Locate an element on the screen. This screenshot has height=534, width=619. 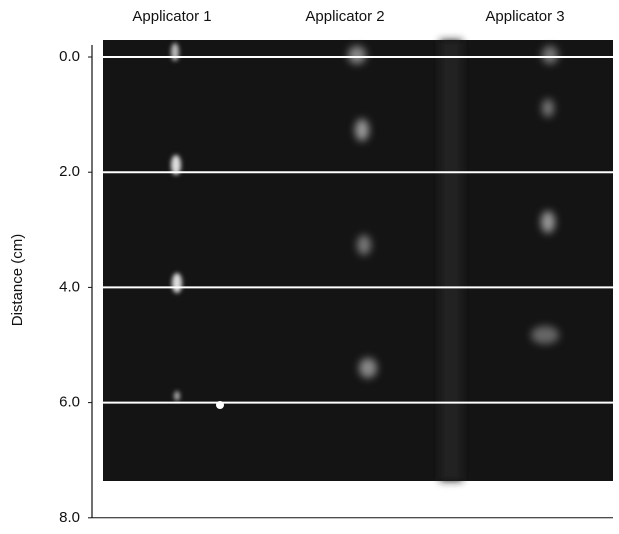
tick-label: 6.0 is located at coordinates (69, 402).